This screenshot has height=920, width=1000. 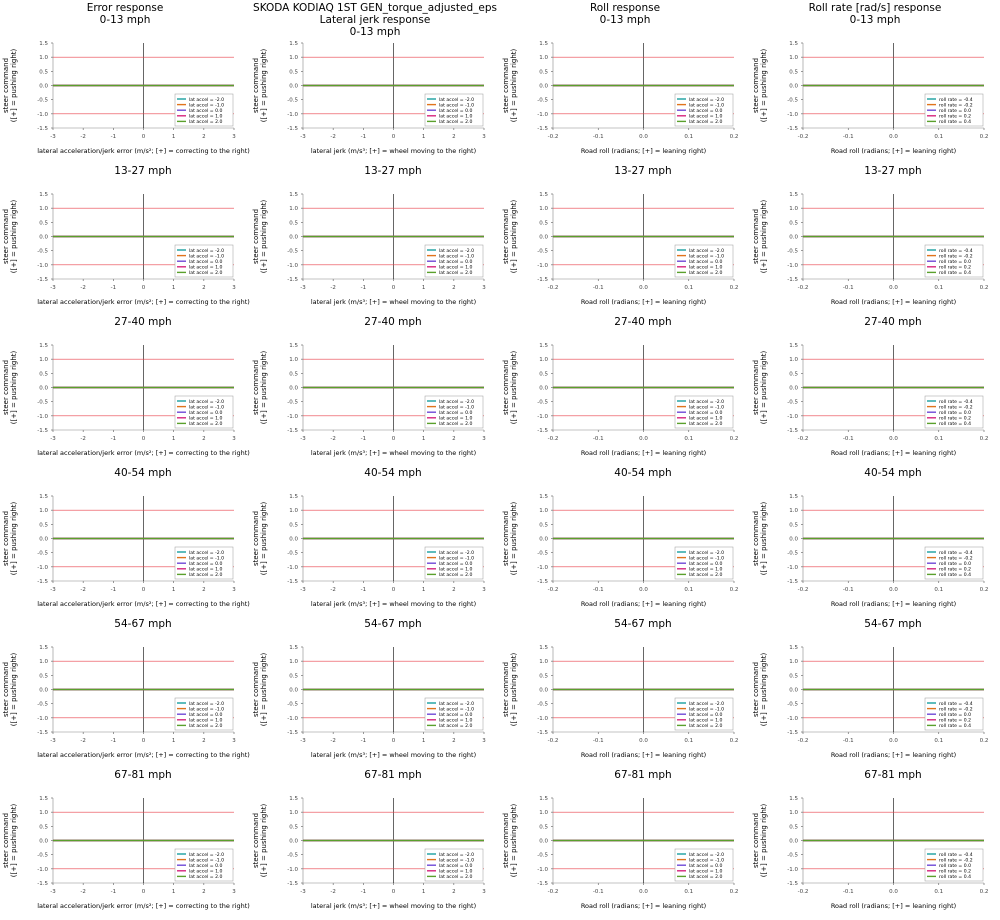 I want to click on column-title-roll-rate: Roll rate [rad/s] response 0-13 mph, so click(x=875, y=14).